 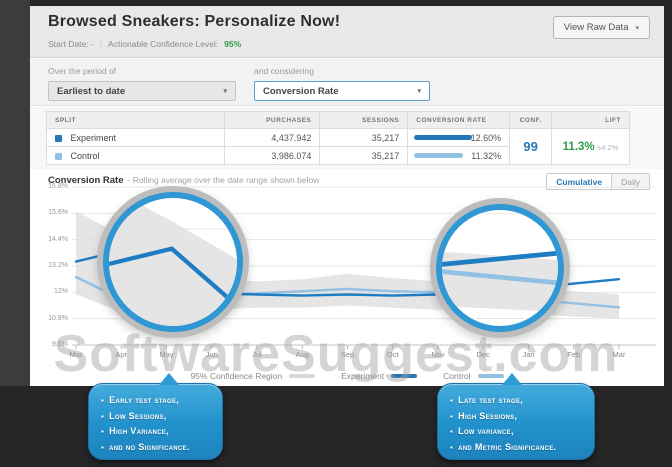 What do you see at coordinates (519, 448) in the screenshot?
I see `callout-item: and Metric Significance.` at bounding box center [519, 448].